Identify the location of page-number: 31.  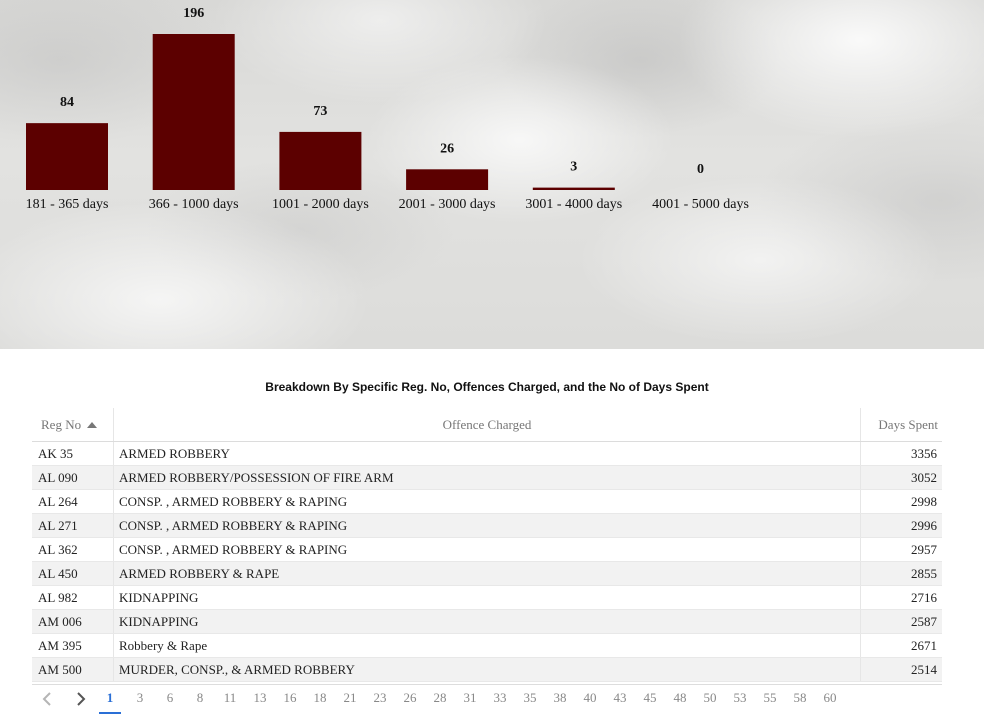
(470, 697).